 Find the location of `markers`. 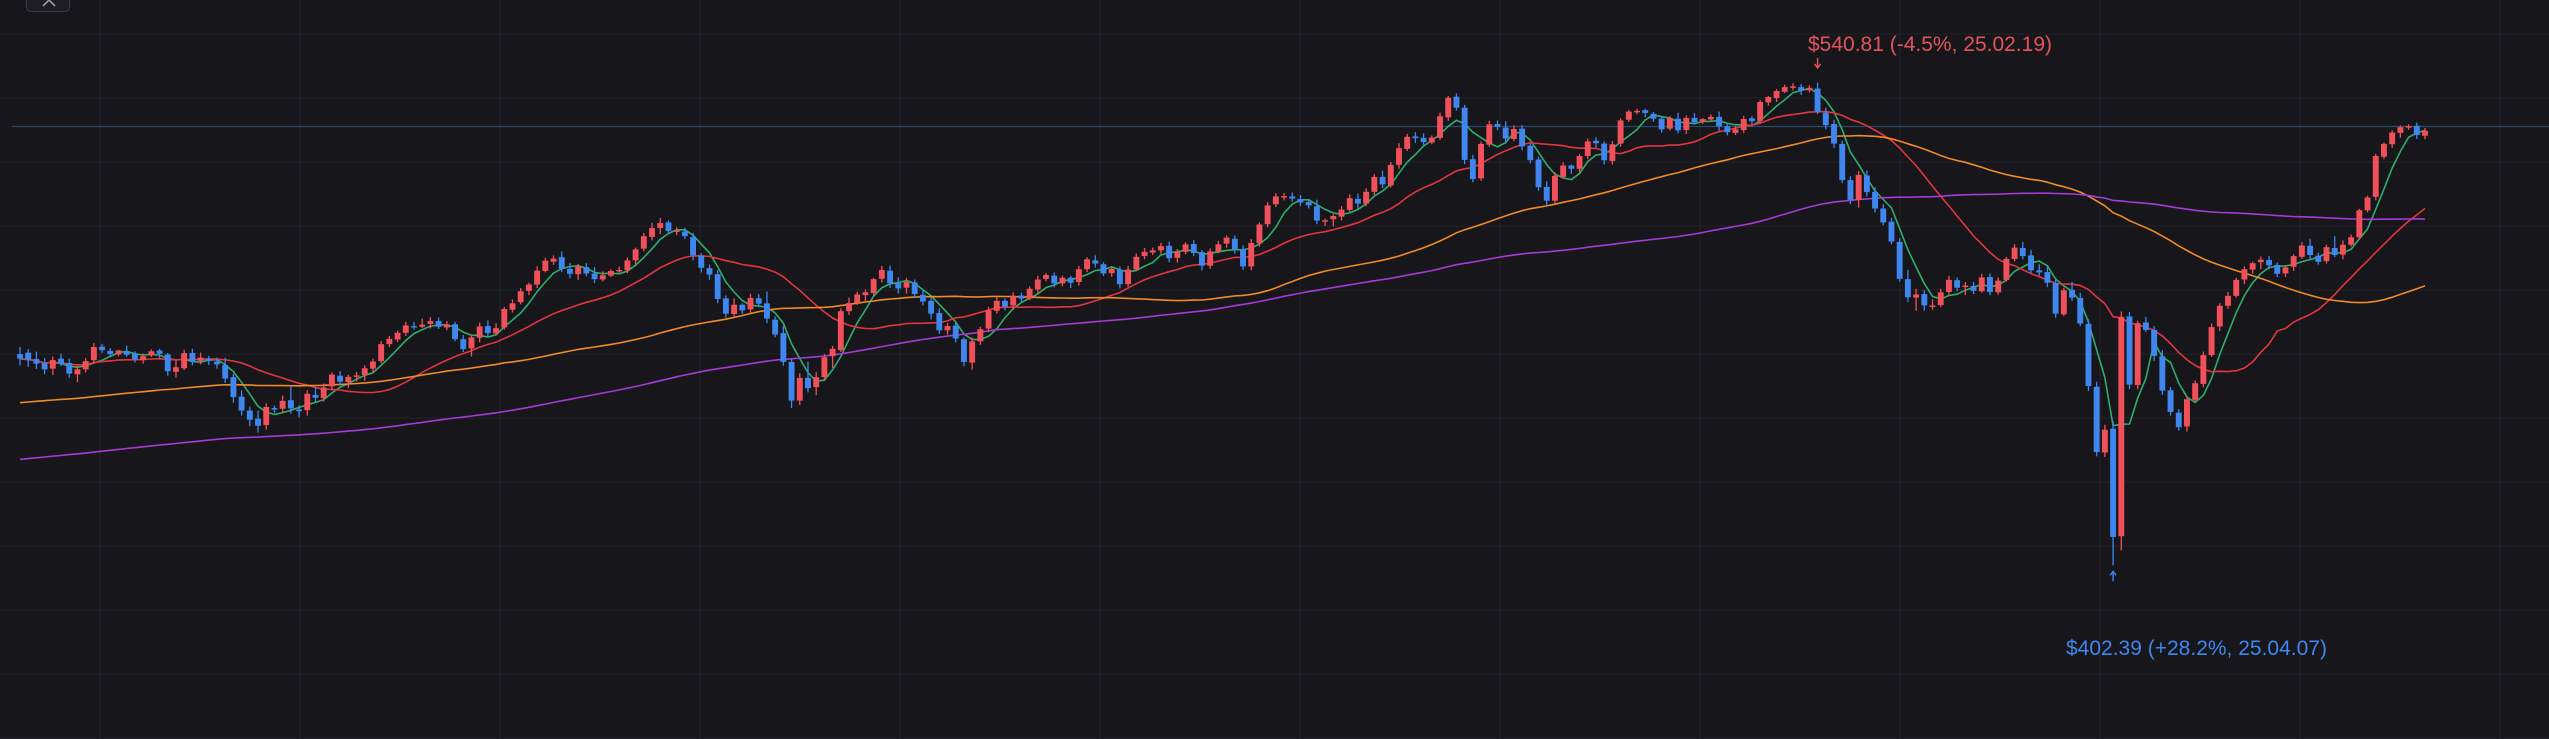

markers is located at coordinates (1965, 319).